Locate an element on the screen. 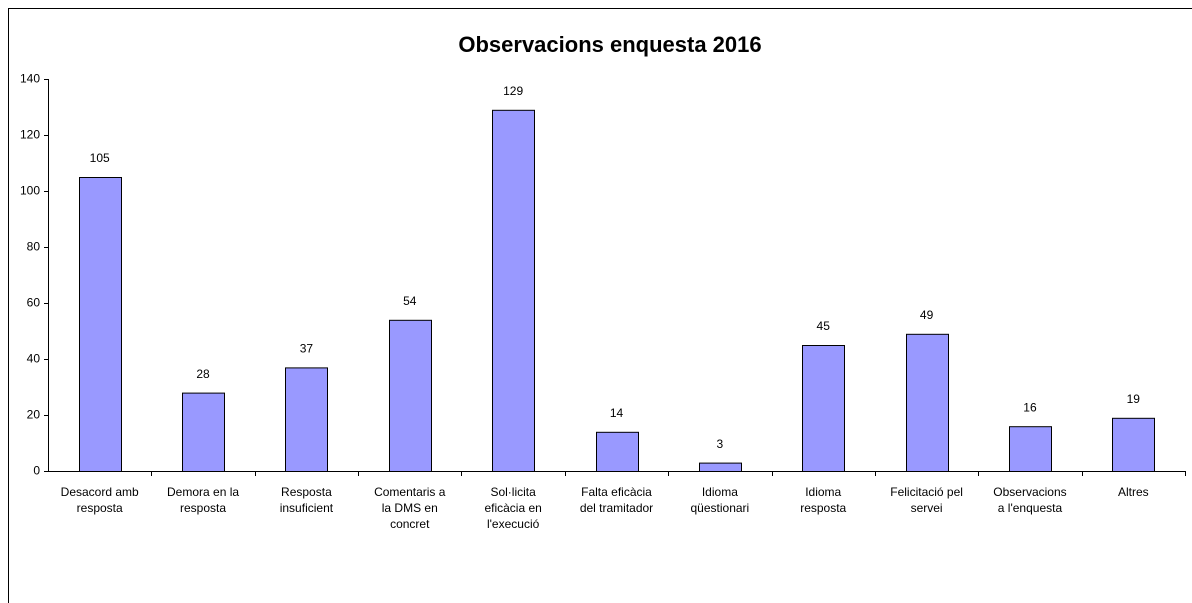  value-label: 28 is located at coordinates (203, 374).